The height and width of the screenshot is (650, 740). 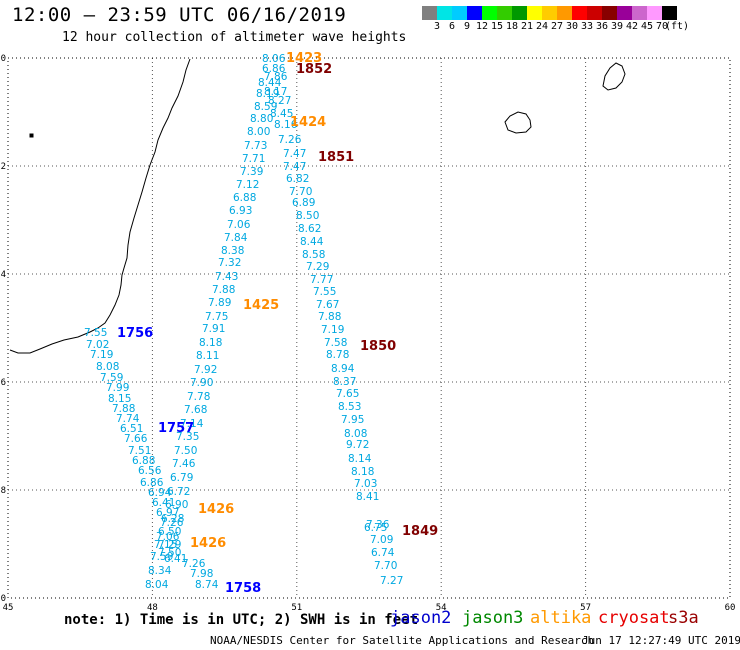 What do you see at coordinates (207, 585) in the screenshot?
I see `swh-reading: 8.74` at bounding box center [207, 585].